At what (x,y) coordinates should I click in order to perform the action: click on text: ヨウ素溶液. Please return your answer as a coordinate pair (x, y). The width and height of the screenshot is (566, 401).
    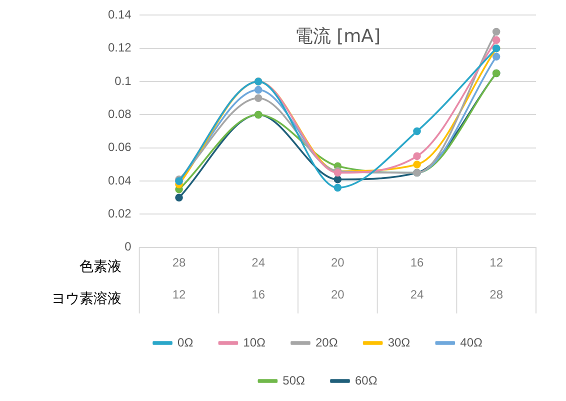
    Looking at the image, I should click on (86, 299).